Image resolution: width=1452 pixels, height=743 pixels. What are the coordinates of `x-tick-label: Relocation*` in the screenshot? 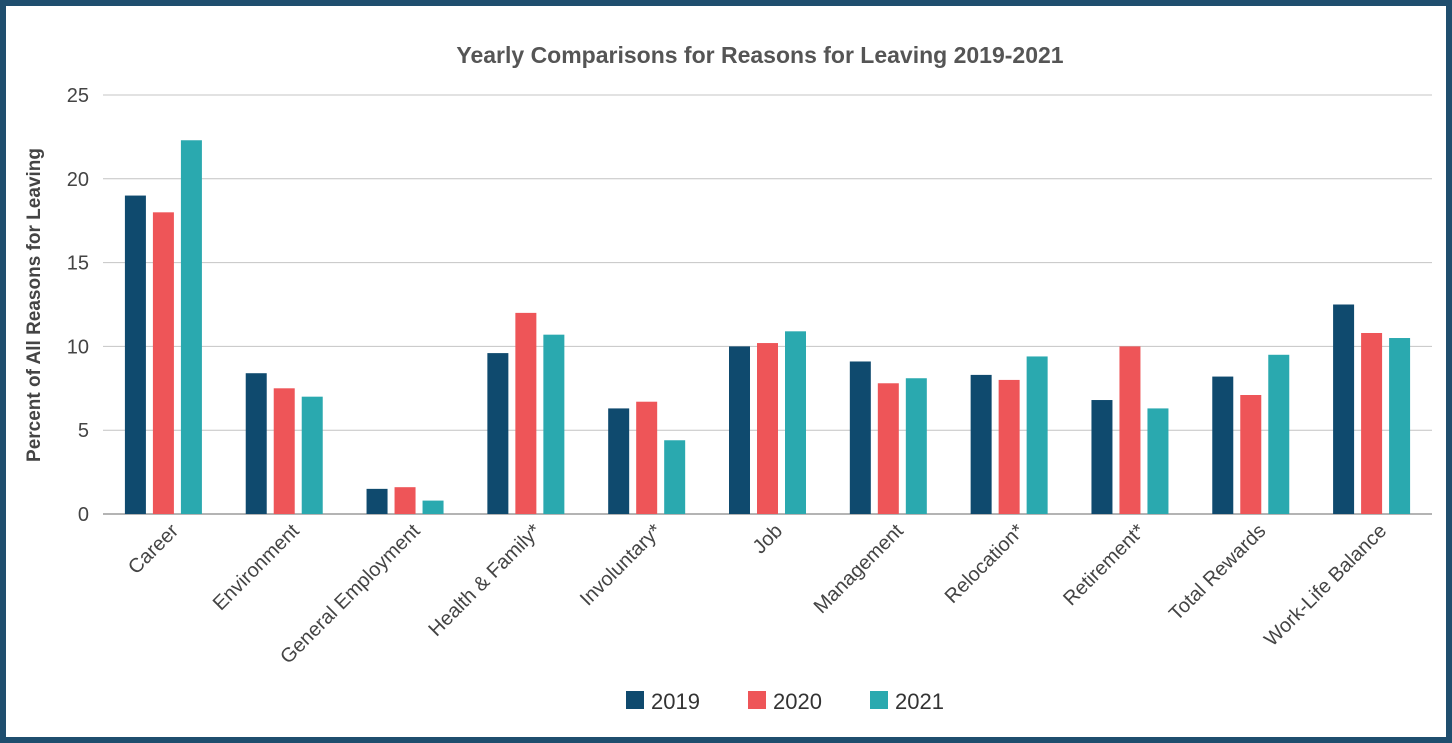 It's located at (985, 564).